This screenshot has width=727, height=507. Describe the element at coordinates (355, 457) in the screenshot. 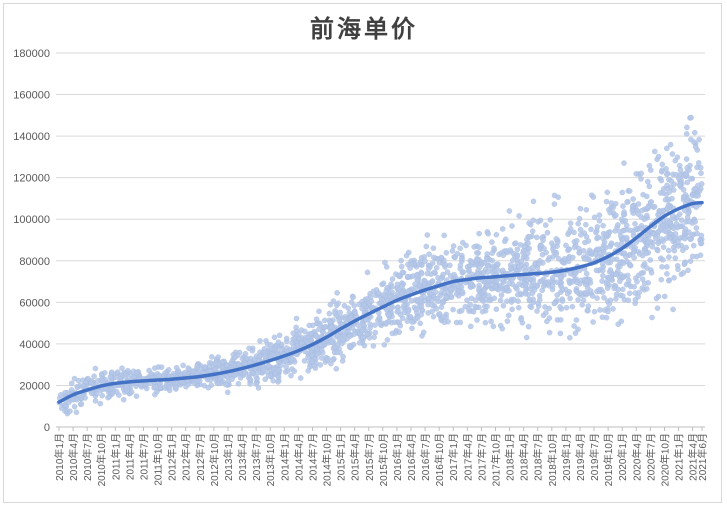

I see `x-tick-label: 2015年4月` at that location.